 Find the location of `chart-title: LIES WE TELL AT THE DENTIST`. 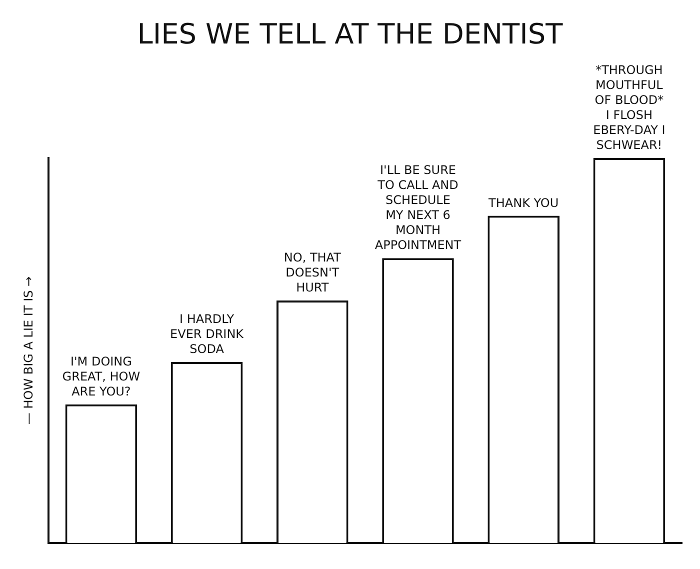

chart-title: LIES WE TELL AT THE DENTIST is located at coordinates (350, 33).